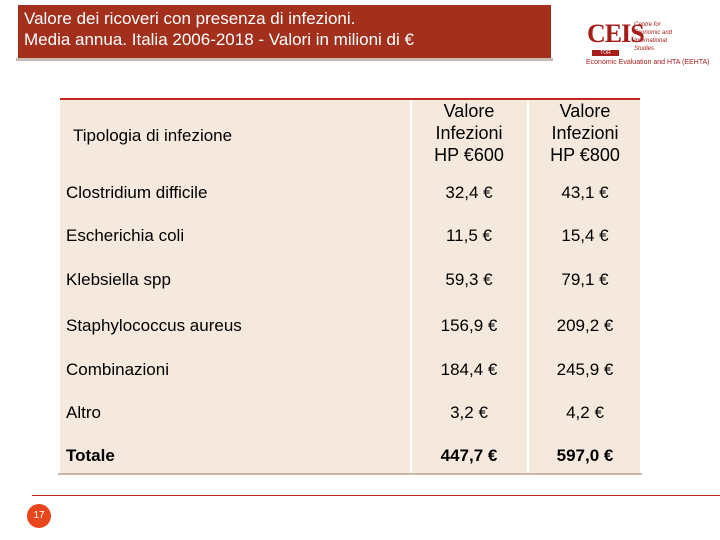 The width and height of the screenshot is (720, 540). I want to click on value-600: 3,2 €, so click(469, 412).